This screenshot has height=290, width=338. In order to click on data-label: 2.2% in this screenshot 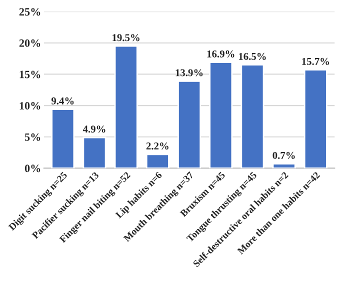, I will do `click(157, 146)`.